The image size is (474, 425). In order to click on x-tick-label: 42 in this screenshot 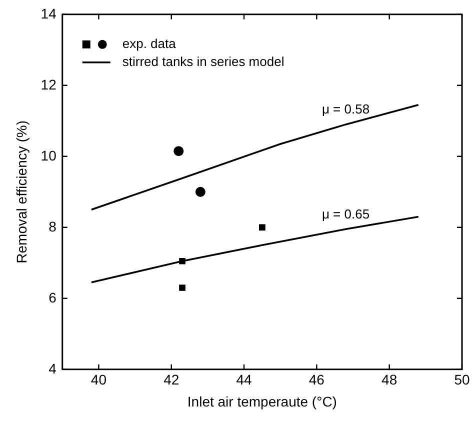, I will do `click(172, 380)`.